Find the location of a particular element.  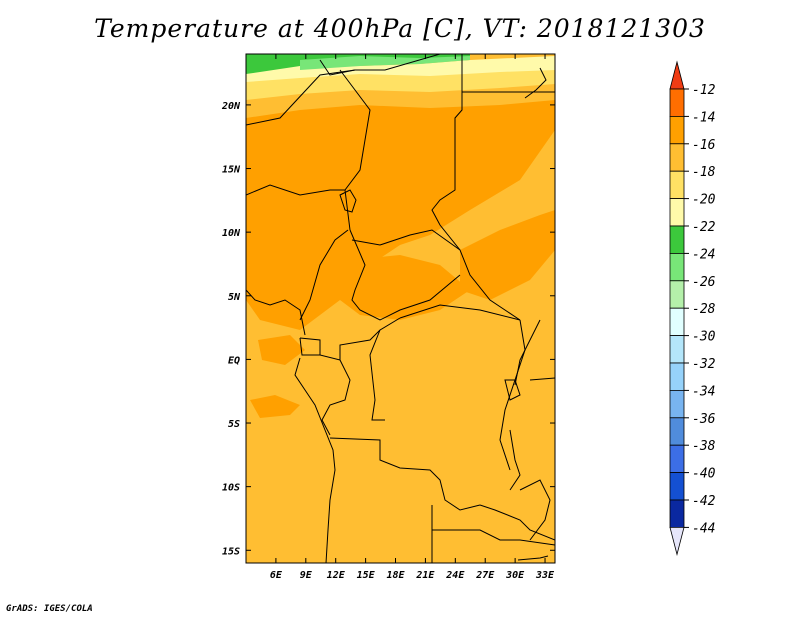

lon-tick-label: 21E is located at coordinates (425, 575).